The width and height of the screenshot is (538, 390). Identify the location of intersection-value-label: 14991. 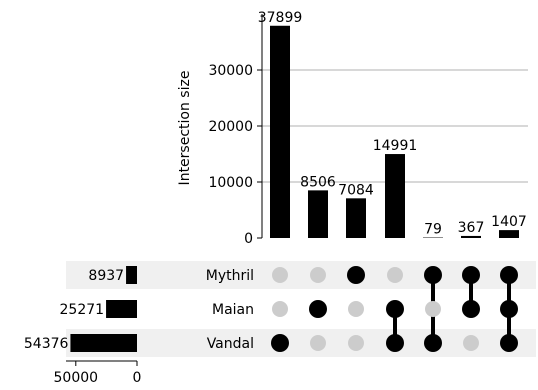
(395, 146).